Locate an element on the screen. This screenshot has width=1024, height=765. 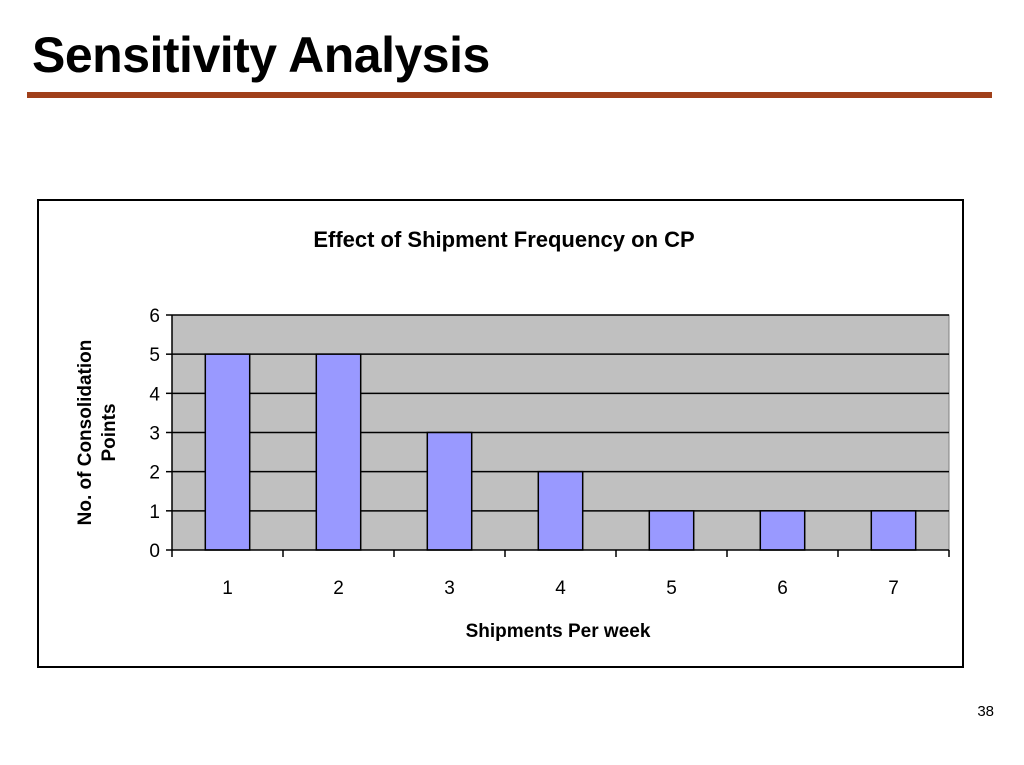
x-tick-label: 5 is located at coordinates (671, 588).